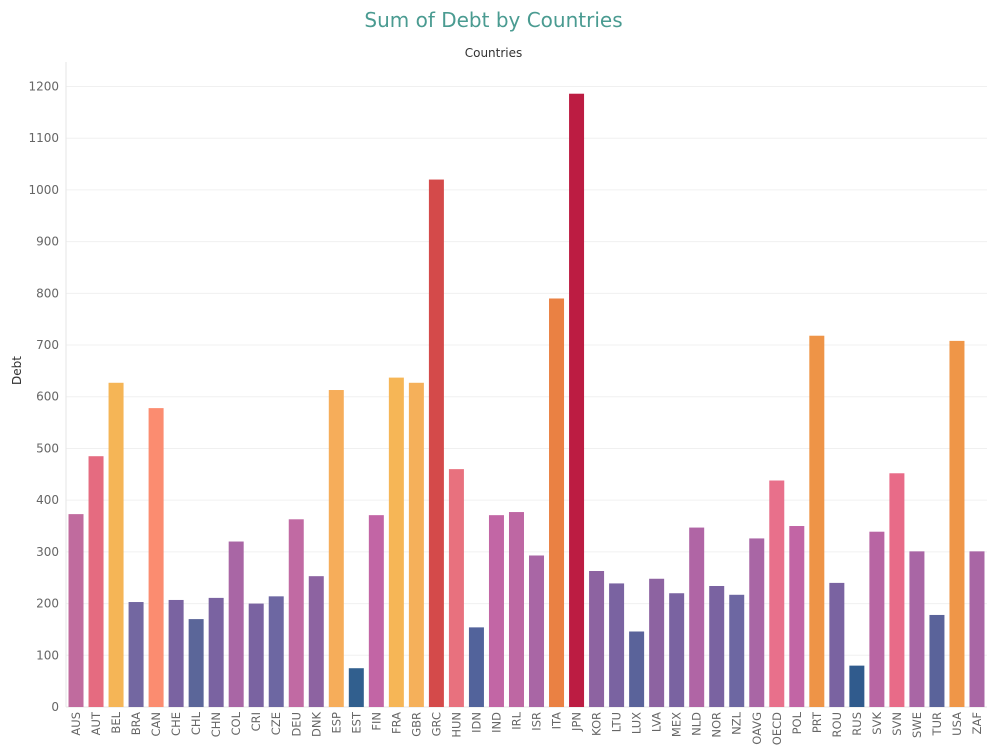 This screenshot has width=987, height=747. I want to click on bar-isr, so click(537, 631).